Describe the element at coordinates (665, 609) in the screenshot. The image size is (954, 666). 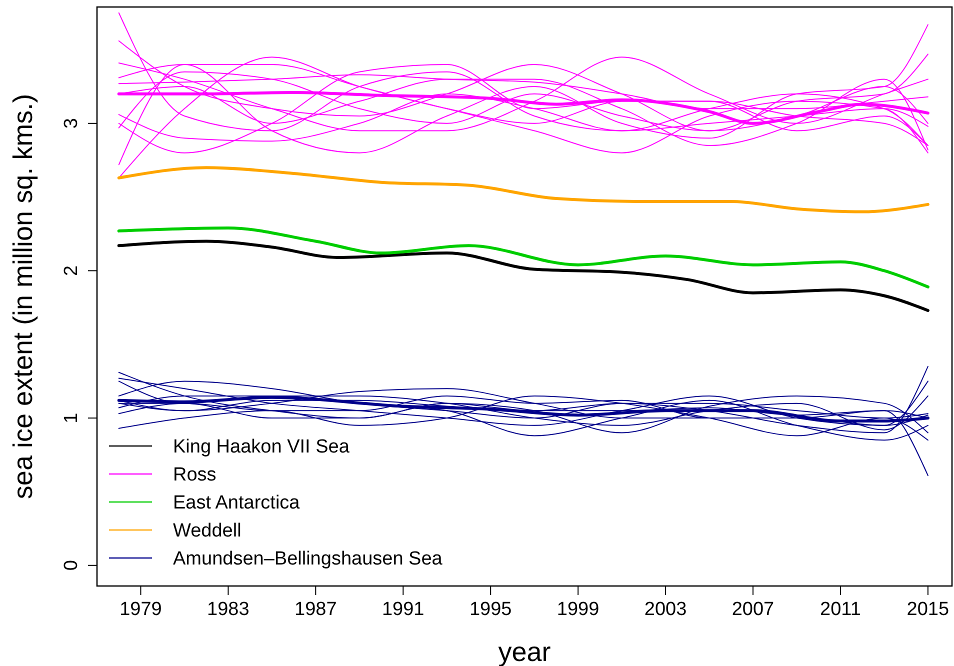
I see `x-tick-label: 2003` at that location.